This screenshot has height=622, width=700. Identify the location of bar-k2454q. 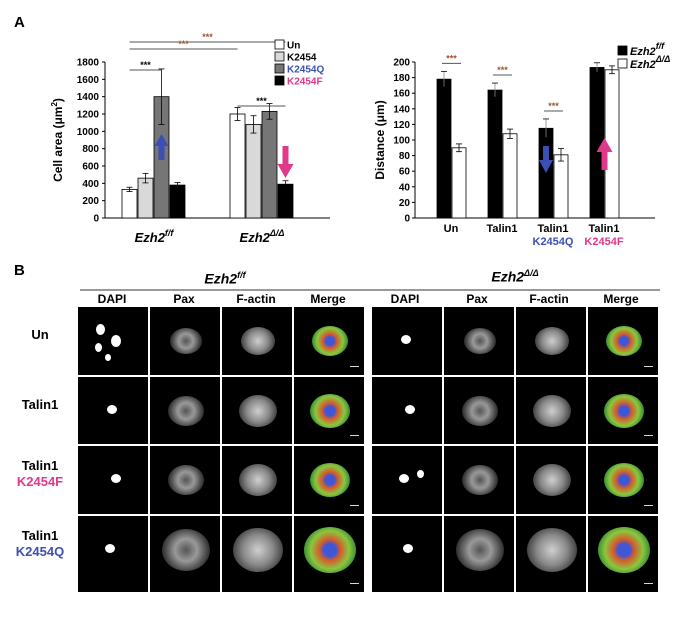
(269, 165).